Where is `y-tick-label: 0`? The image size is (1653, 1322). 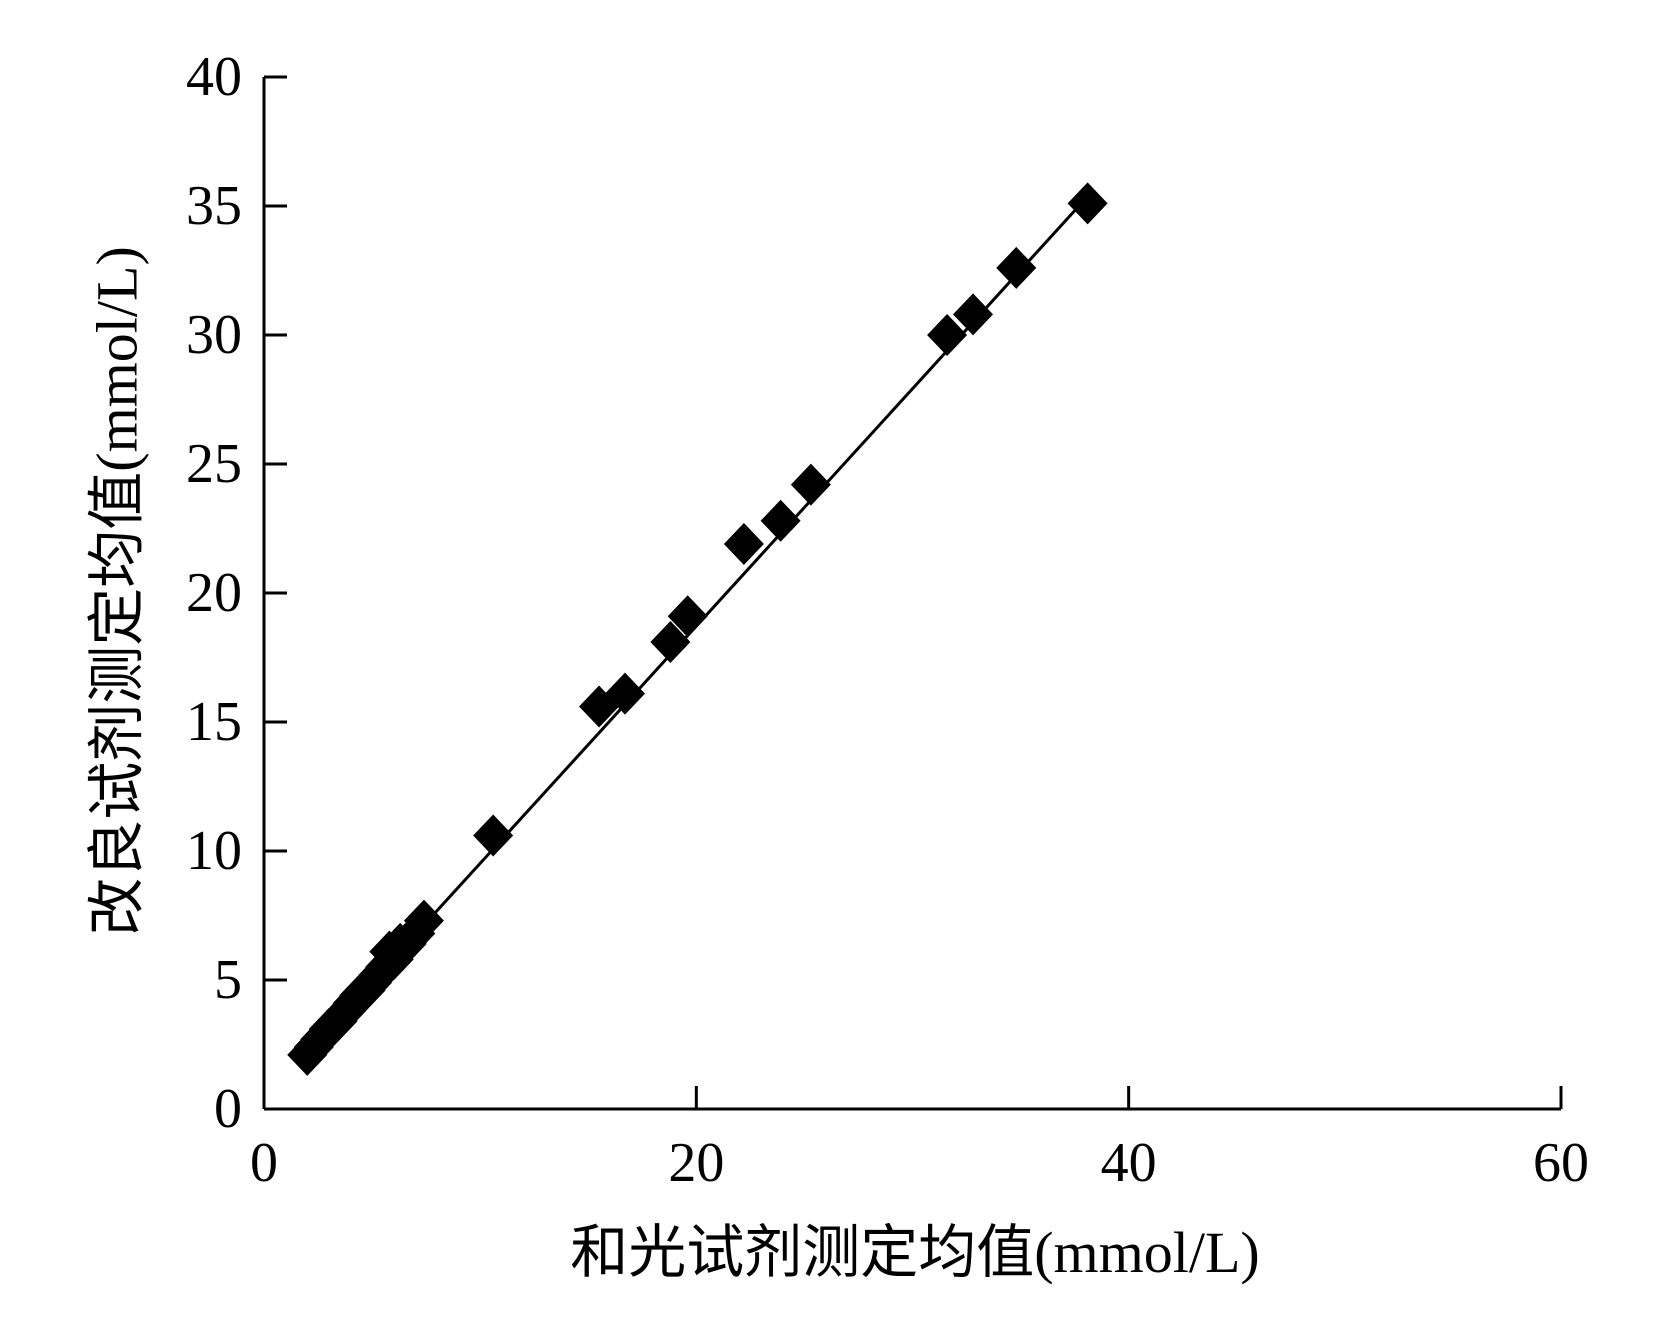 y-tick-label: 0 is located at coordinates (228, 1109).